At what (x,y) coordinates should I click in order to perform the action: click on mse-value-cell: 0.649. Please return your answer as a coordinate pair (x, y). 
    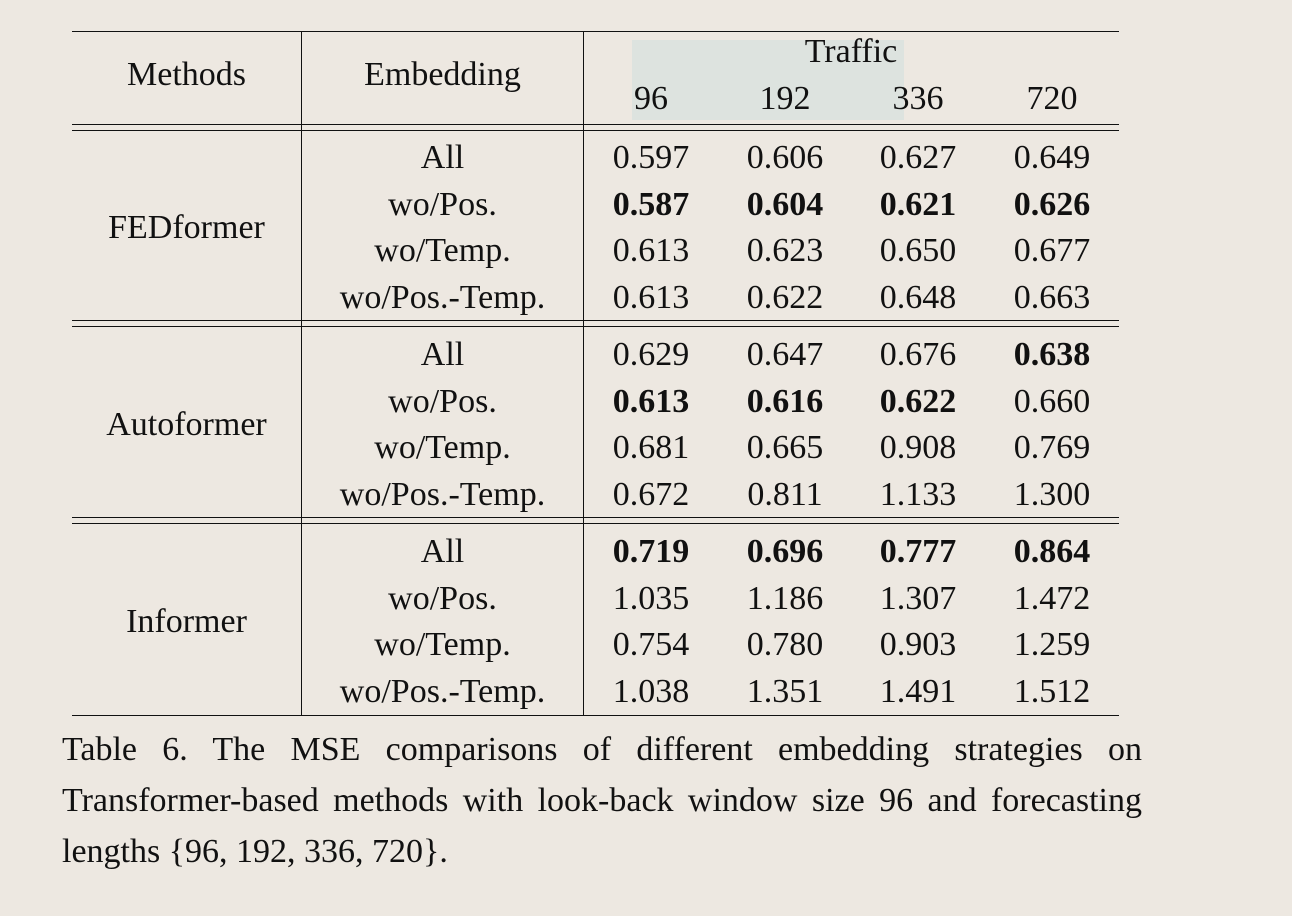
    Looking at the image, I should click on (1052, 157).